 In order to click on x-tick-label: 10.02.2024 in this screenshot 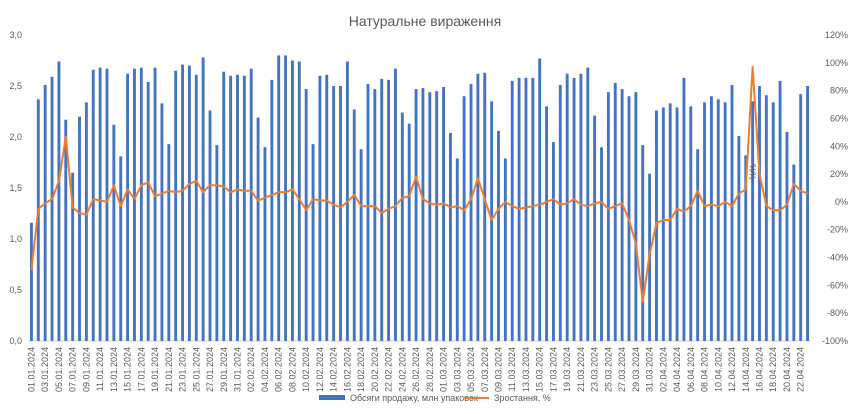, I will do `click(306, 369)`.